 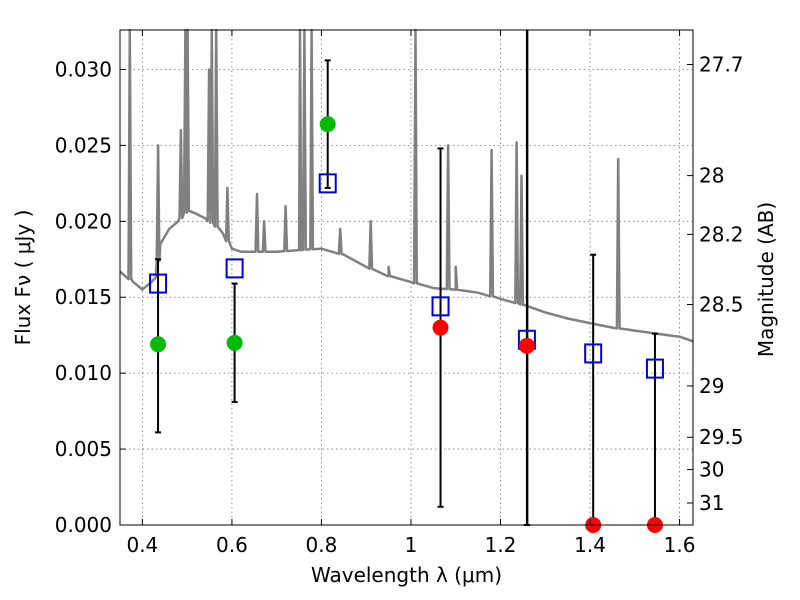 I want to click on y-tick-label: 0.030, so click(x=83, y=69).